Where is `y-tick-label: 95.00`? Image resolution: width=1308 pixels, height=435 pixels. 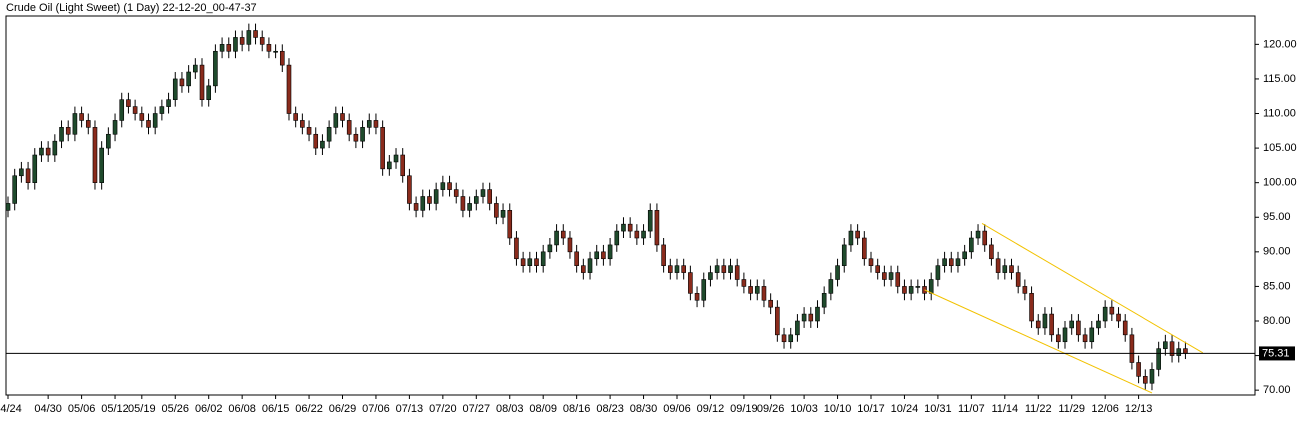
y-tick-label: 95.00 is located at coordinates (1277, 217).